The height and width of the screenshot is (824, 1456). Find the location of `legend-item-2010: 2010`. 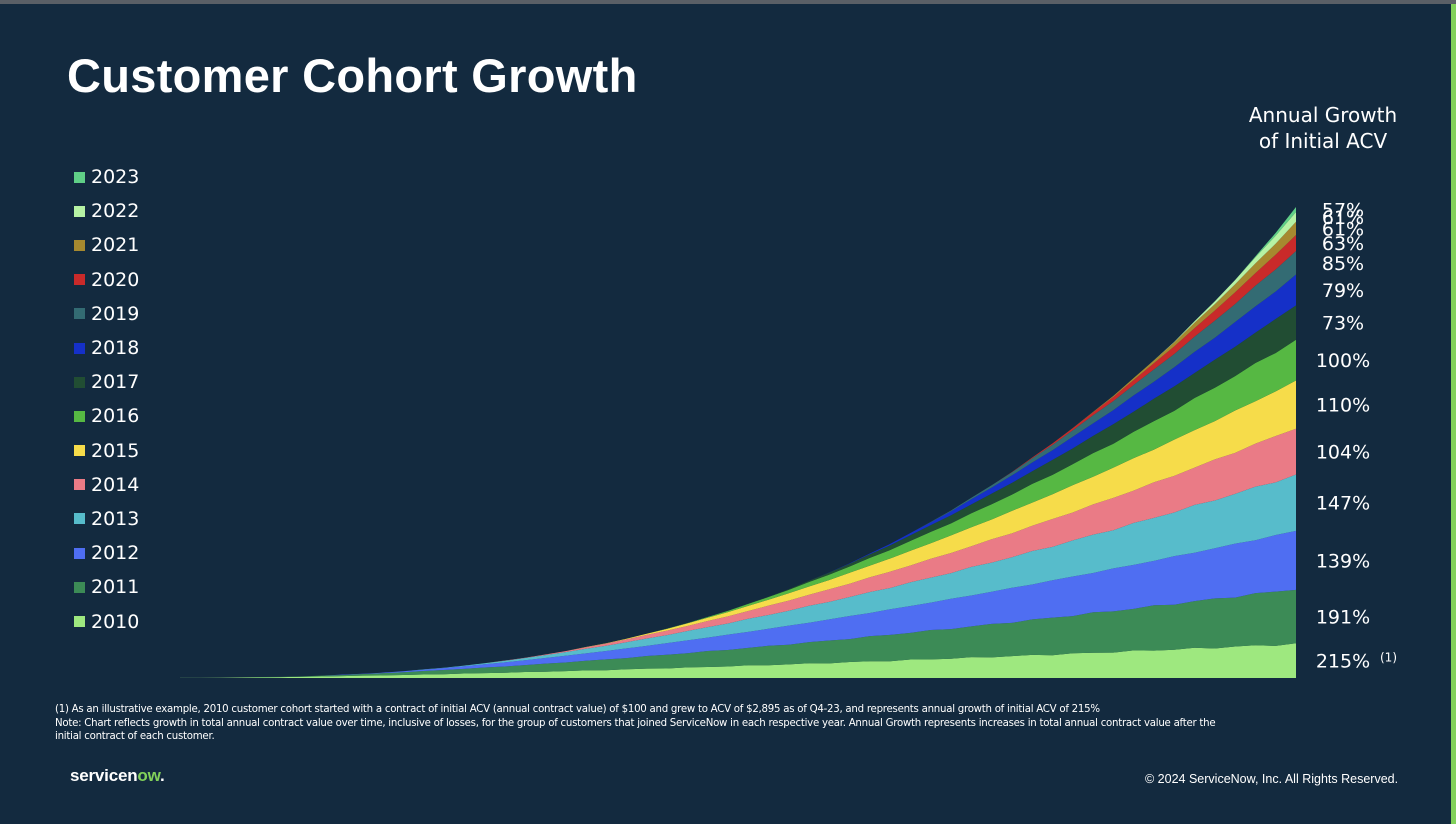

legend-item-2010: 2010 is located at coordinates (106, 621).